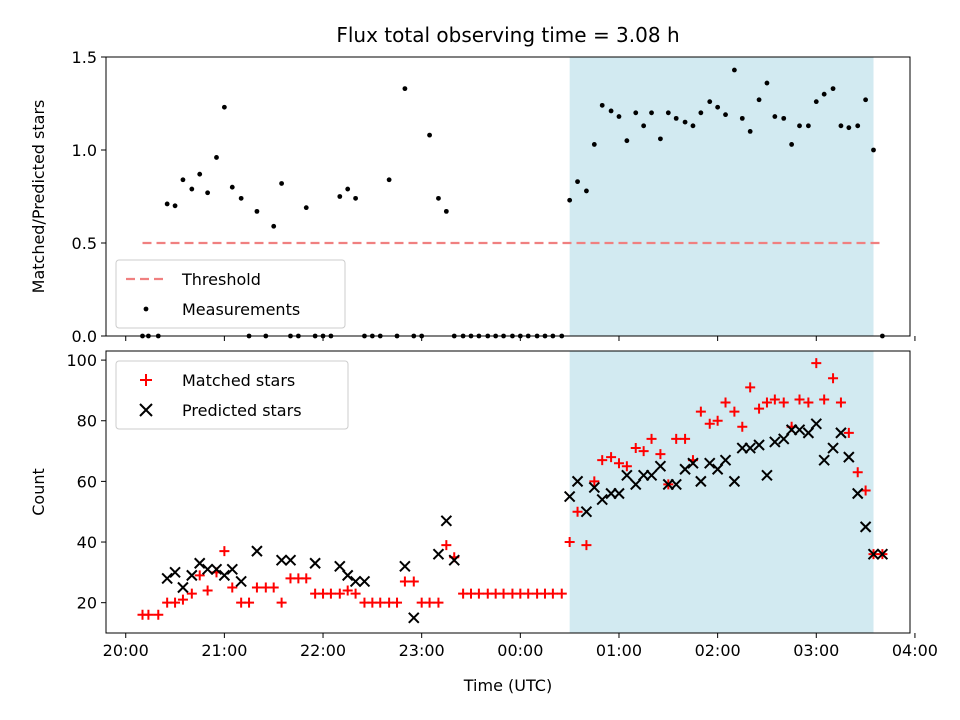 This screenshot has height=720, width=960. Describe the element at coordinates (87, 603) in the screenshot. I see `y-tick-label: 20` at that location.